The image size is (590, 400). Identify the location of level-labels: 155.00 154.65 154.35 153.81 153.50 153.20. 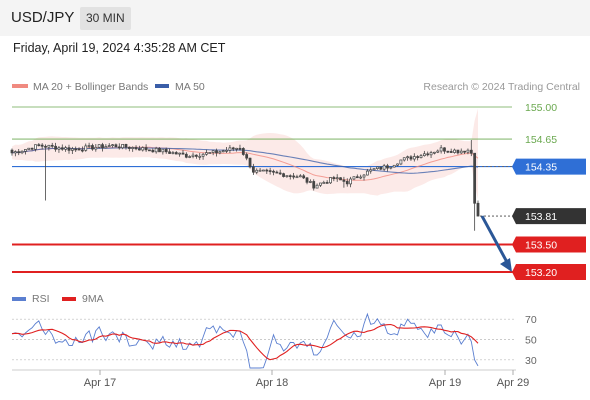
(549, 191).